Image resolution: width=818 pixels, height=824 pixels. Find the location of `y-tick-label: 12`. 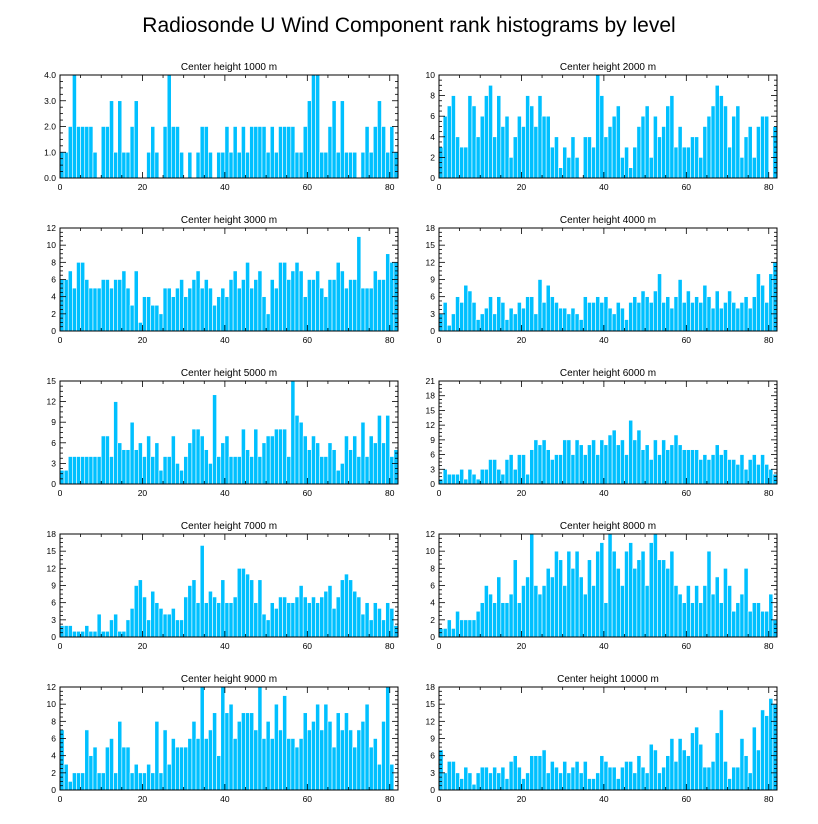

y-tick-label: 12 is located at coordinates (52, 402).